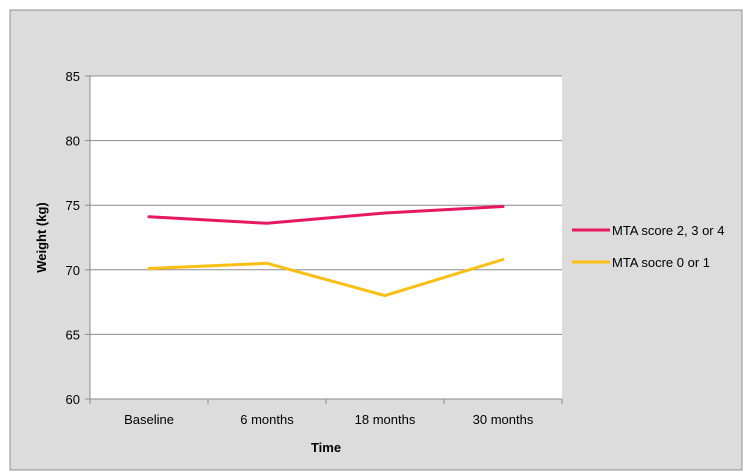 The width and height of the screenshot is (752, 474). Describe the element at coordinates (326, 251) in the screenshot. I see `series-layer` at that location.